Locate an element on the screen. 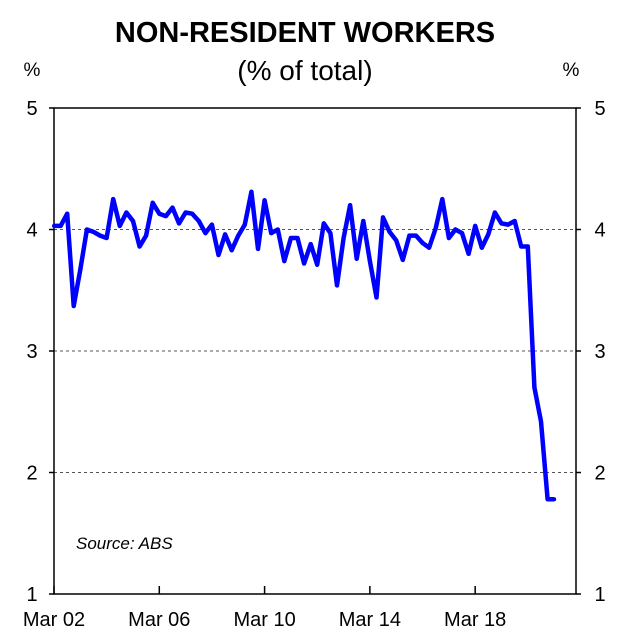 The height and width of the screenshot is (638, 624). y-tick-label-right: 5 is located at coordinates (599, 109).